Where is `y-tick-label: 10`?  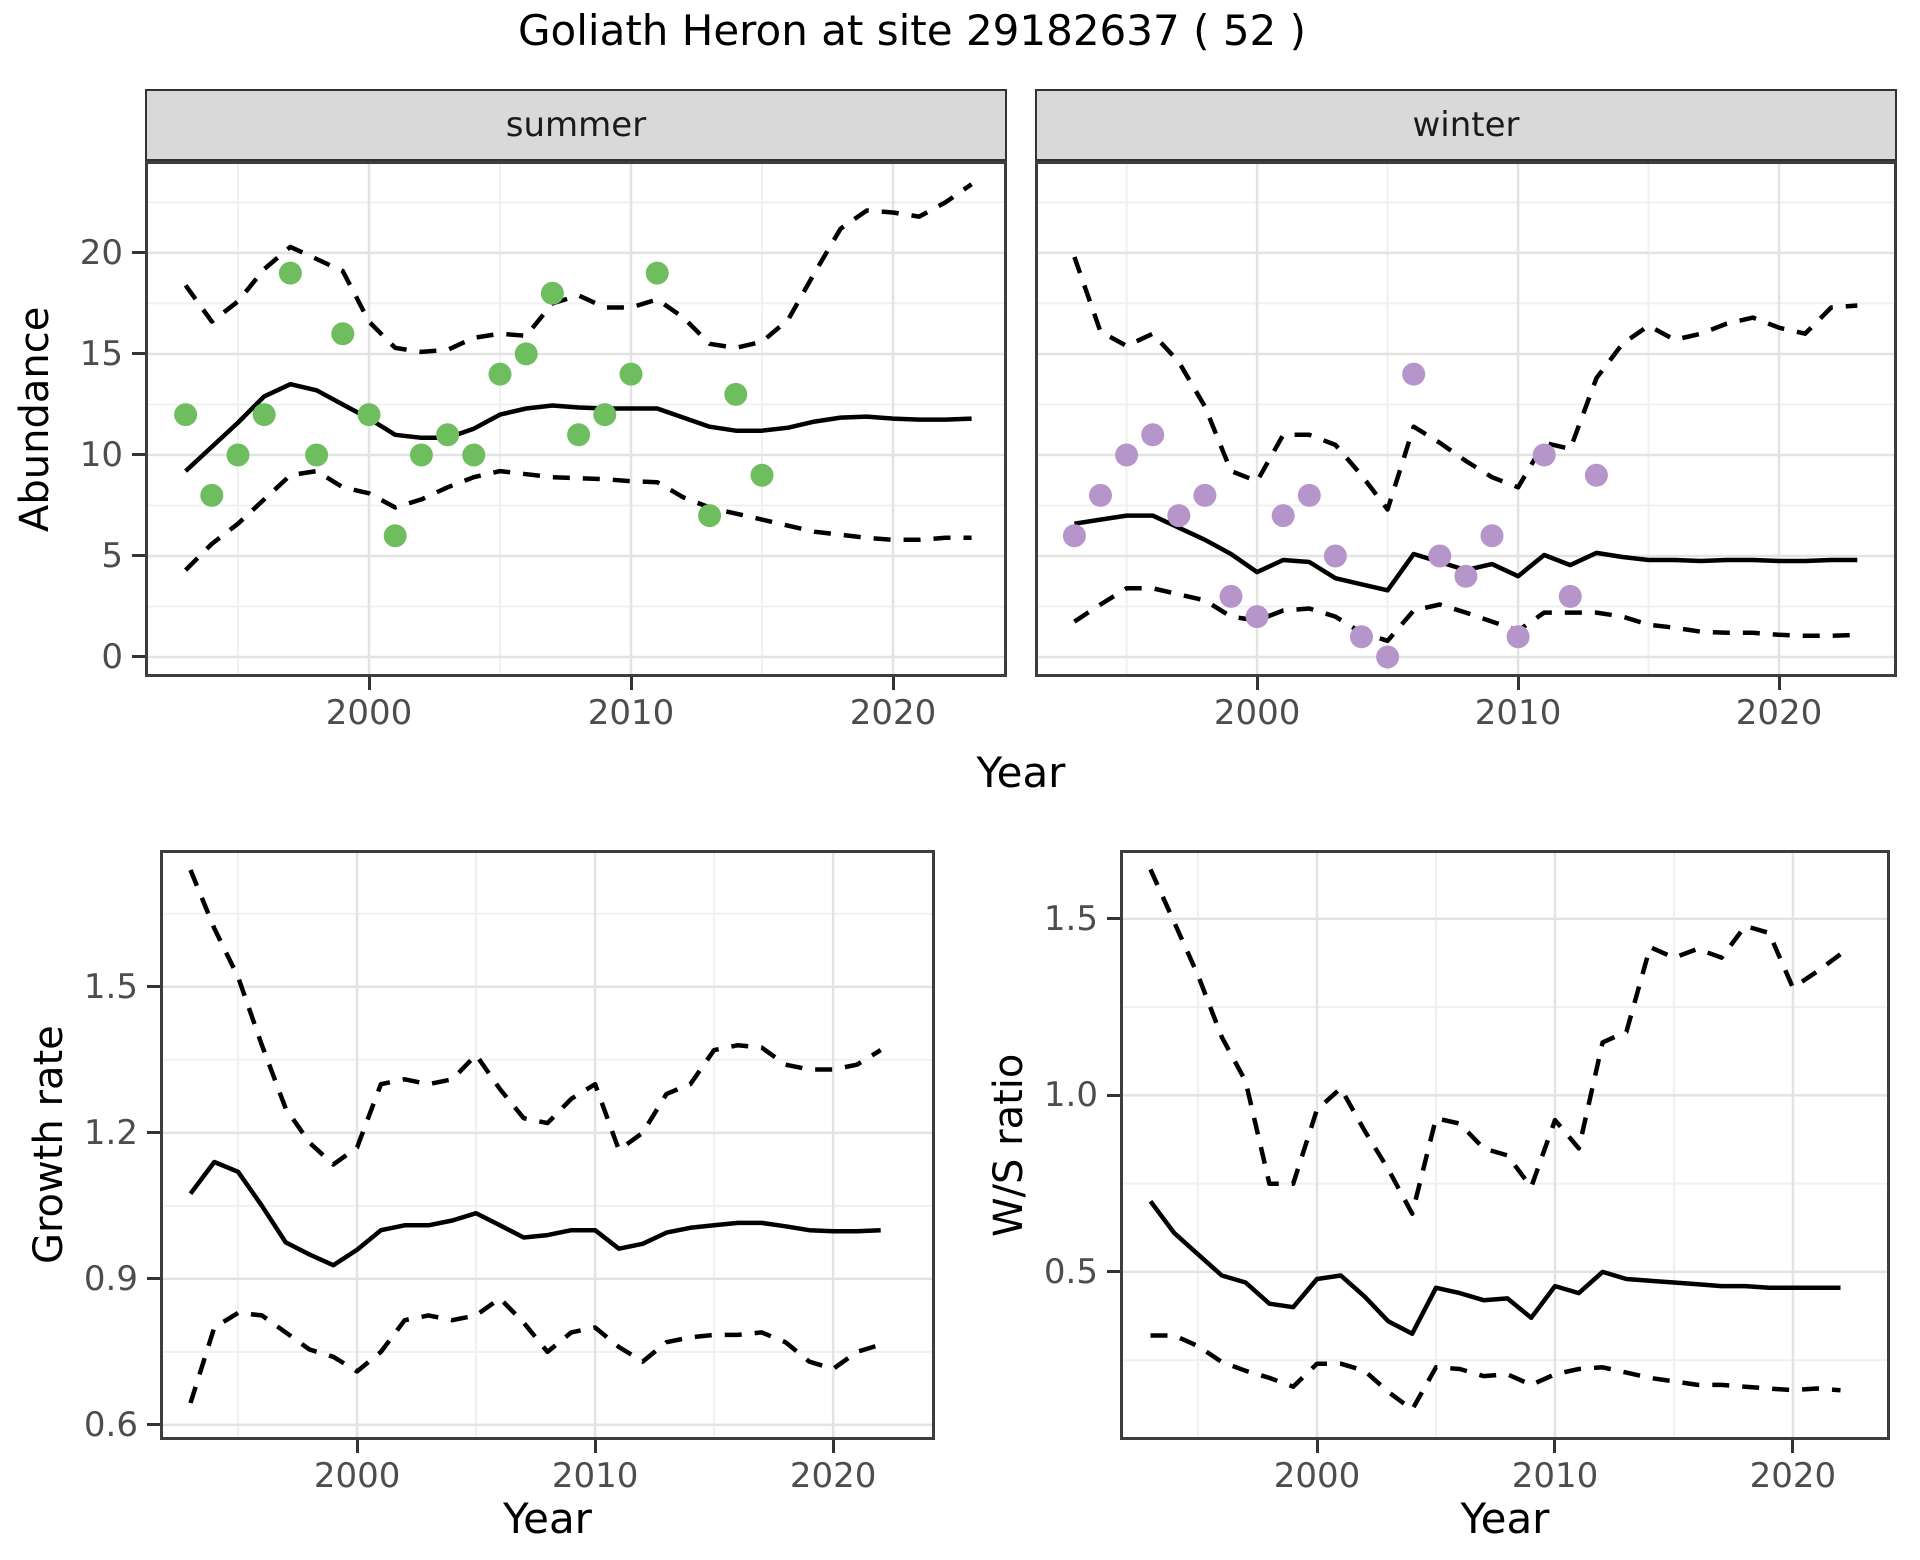
y-tick-label: 10 is located at coordinates (101, 454).